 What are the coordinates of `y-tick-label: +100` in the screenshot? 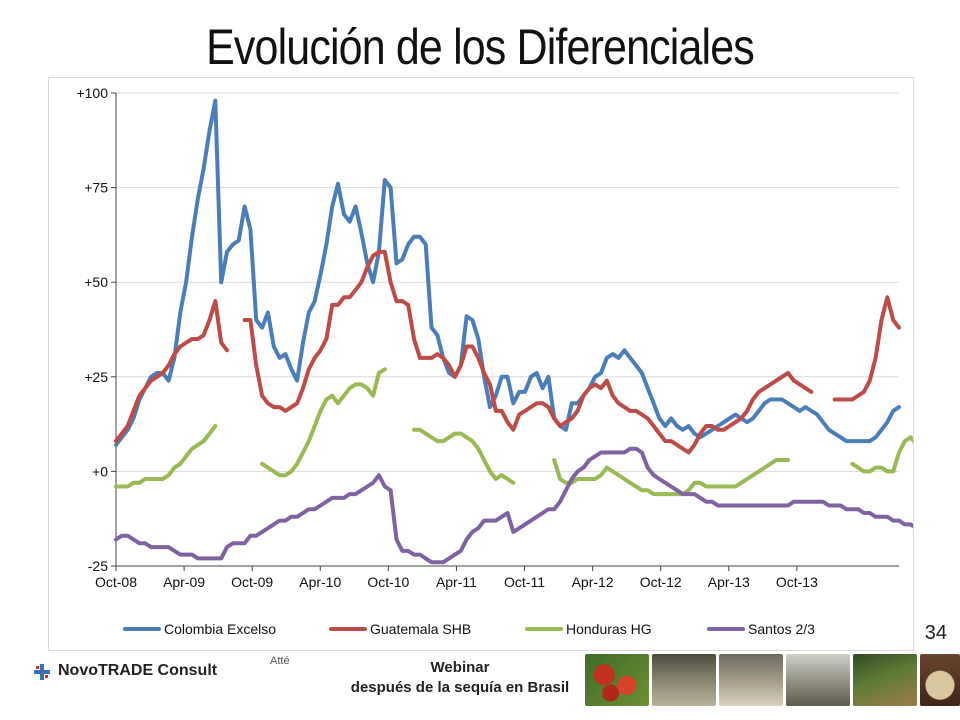 It's located at (92, 93).